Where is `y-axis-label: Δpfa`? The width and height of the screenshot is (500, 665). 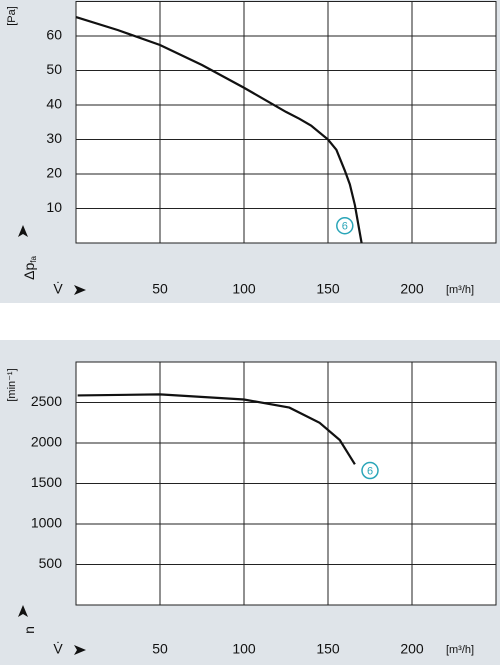 y-axis-label: Δpfa is located at coordinates (29, 268).